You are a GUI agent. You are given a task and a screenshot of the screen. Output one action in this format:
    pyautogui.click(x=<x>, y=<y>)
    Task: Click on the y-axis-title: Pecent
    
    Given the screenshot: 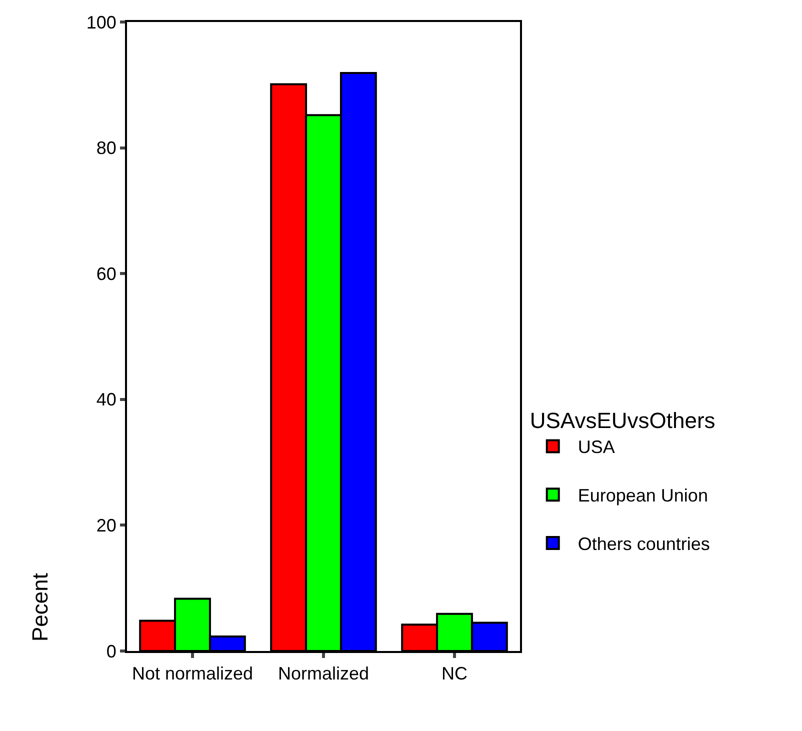 What is the action you would take?
    pyautogui.click(x=40, y=607)
    